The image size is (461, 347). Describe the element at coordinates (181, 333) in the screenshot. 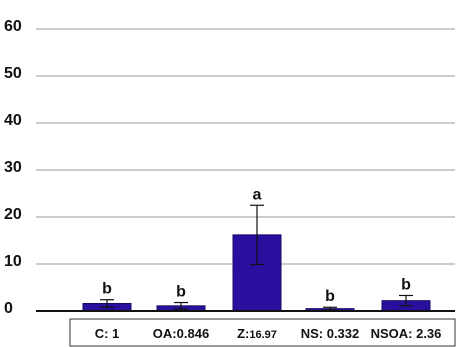

I see `category-label-oa: OA:0.846` at that location.